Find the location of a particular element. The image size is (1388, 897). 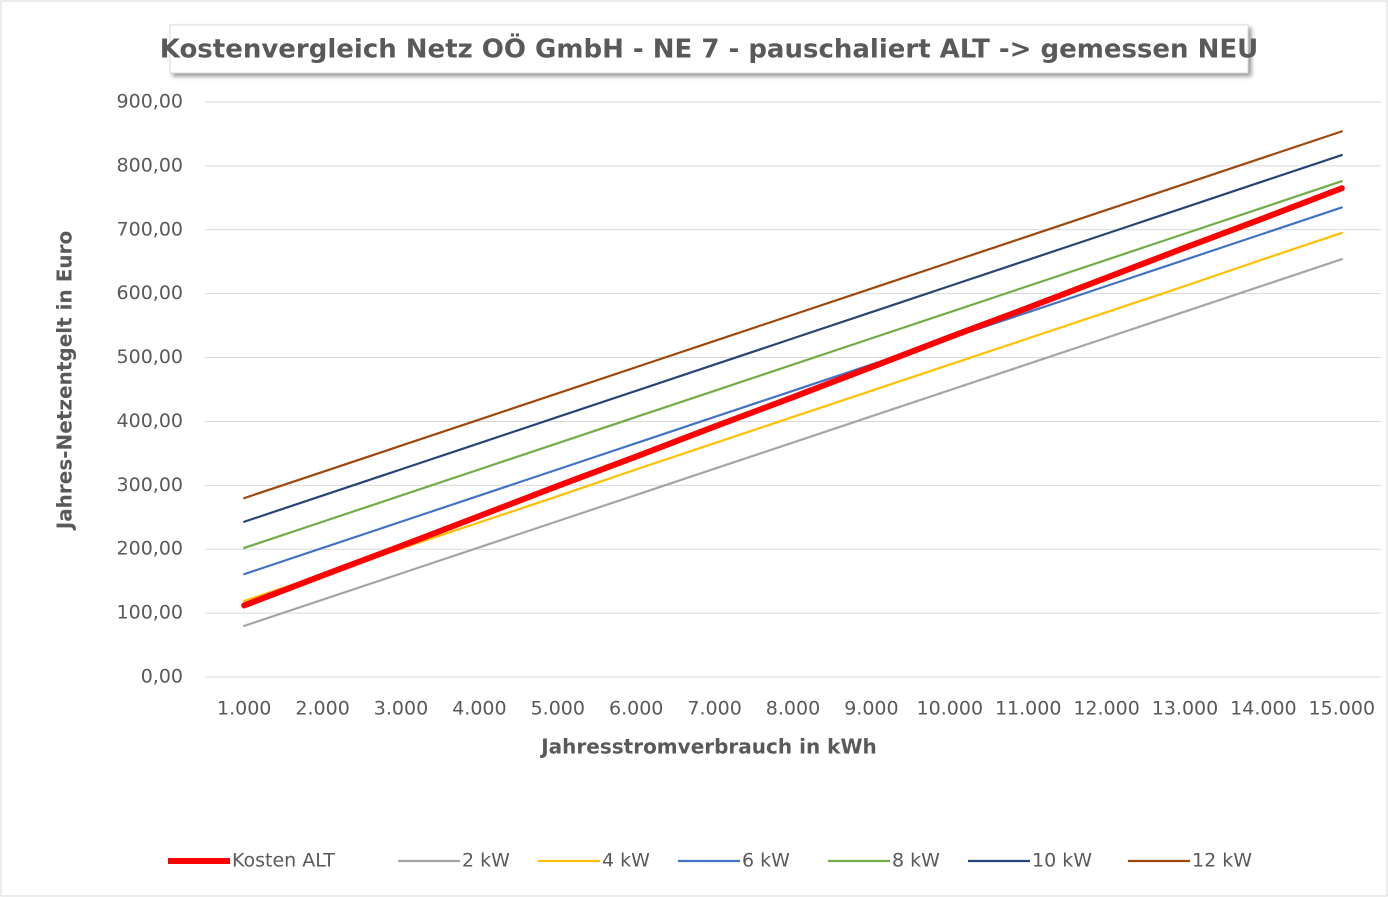

y-tick-label: 500,00 is located at coordinates (150, 357).